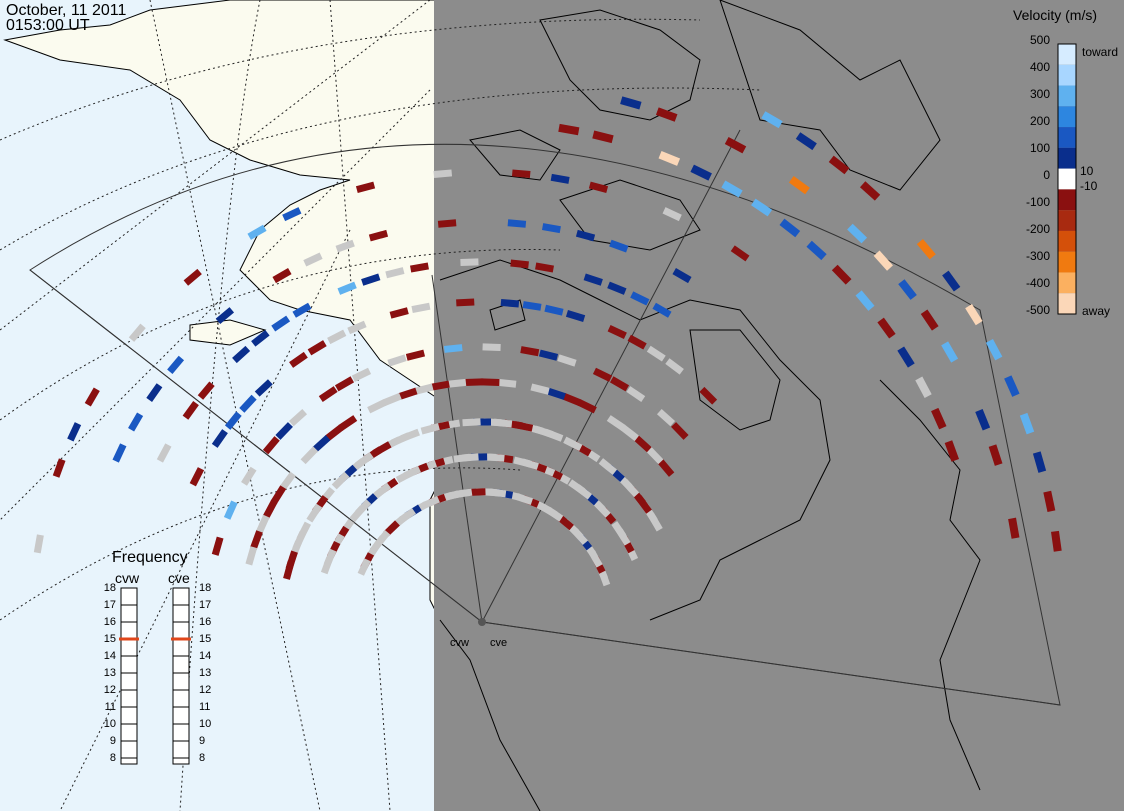 Image resolution: width=1124 pixels, height=811 pixels. What do you see at coordinates (1037, 202) in the screenshot?
I see `velocity-tick-label: -100` at bounding box center [1037, 202].